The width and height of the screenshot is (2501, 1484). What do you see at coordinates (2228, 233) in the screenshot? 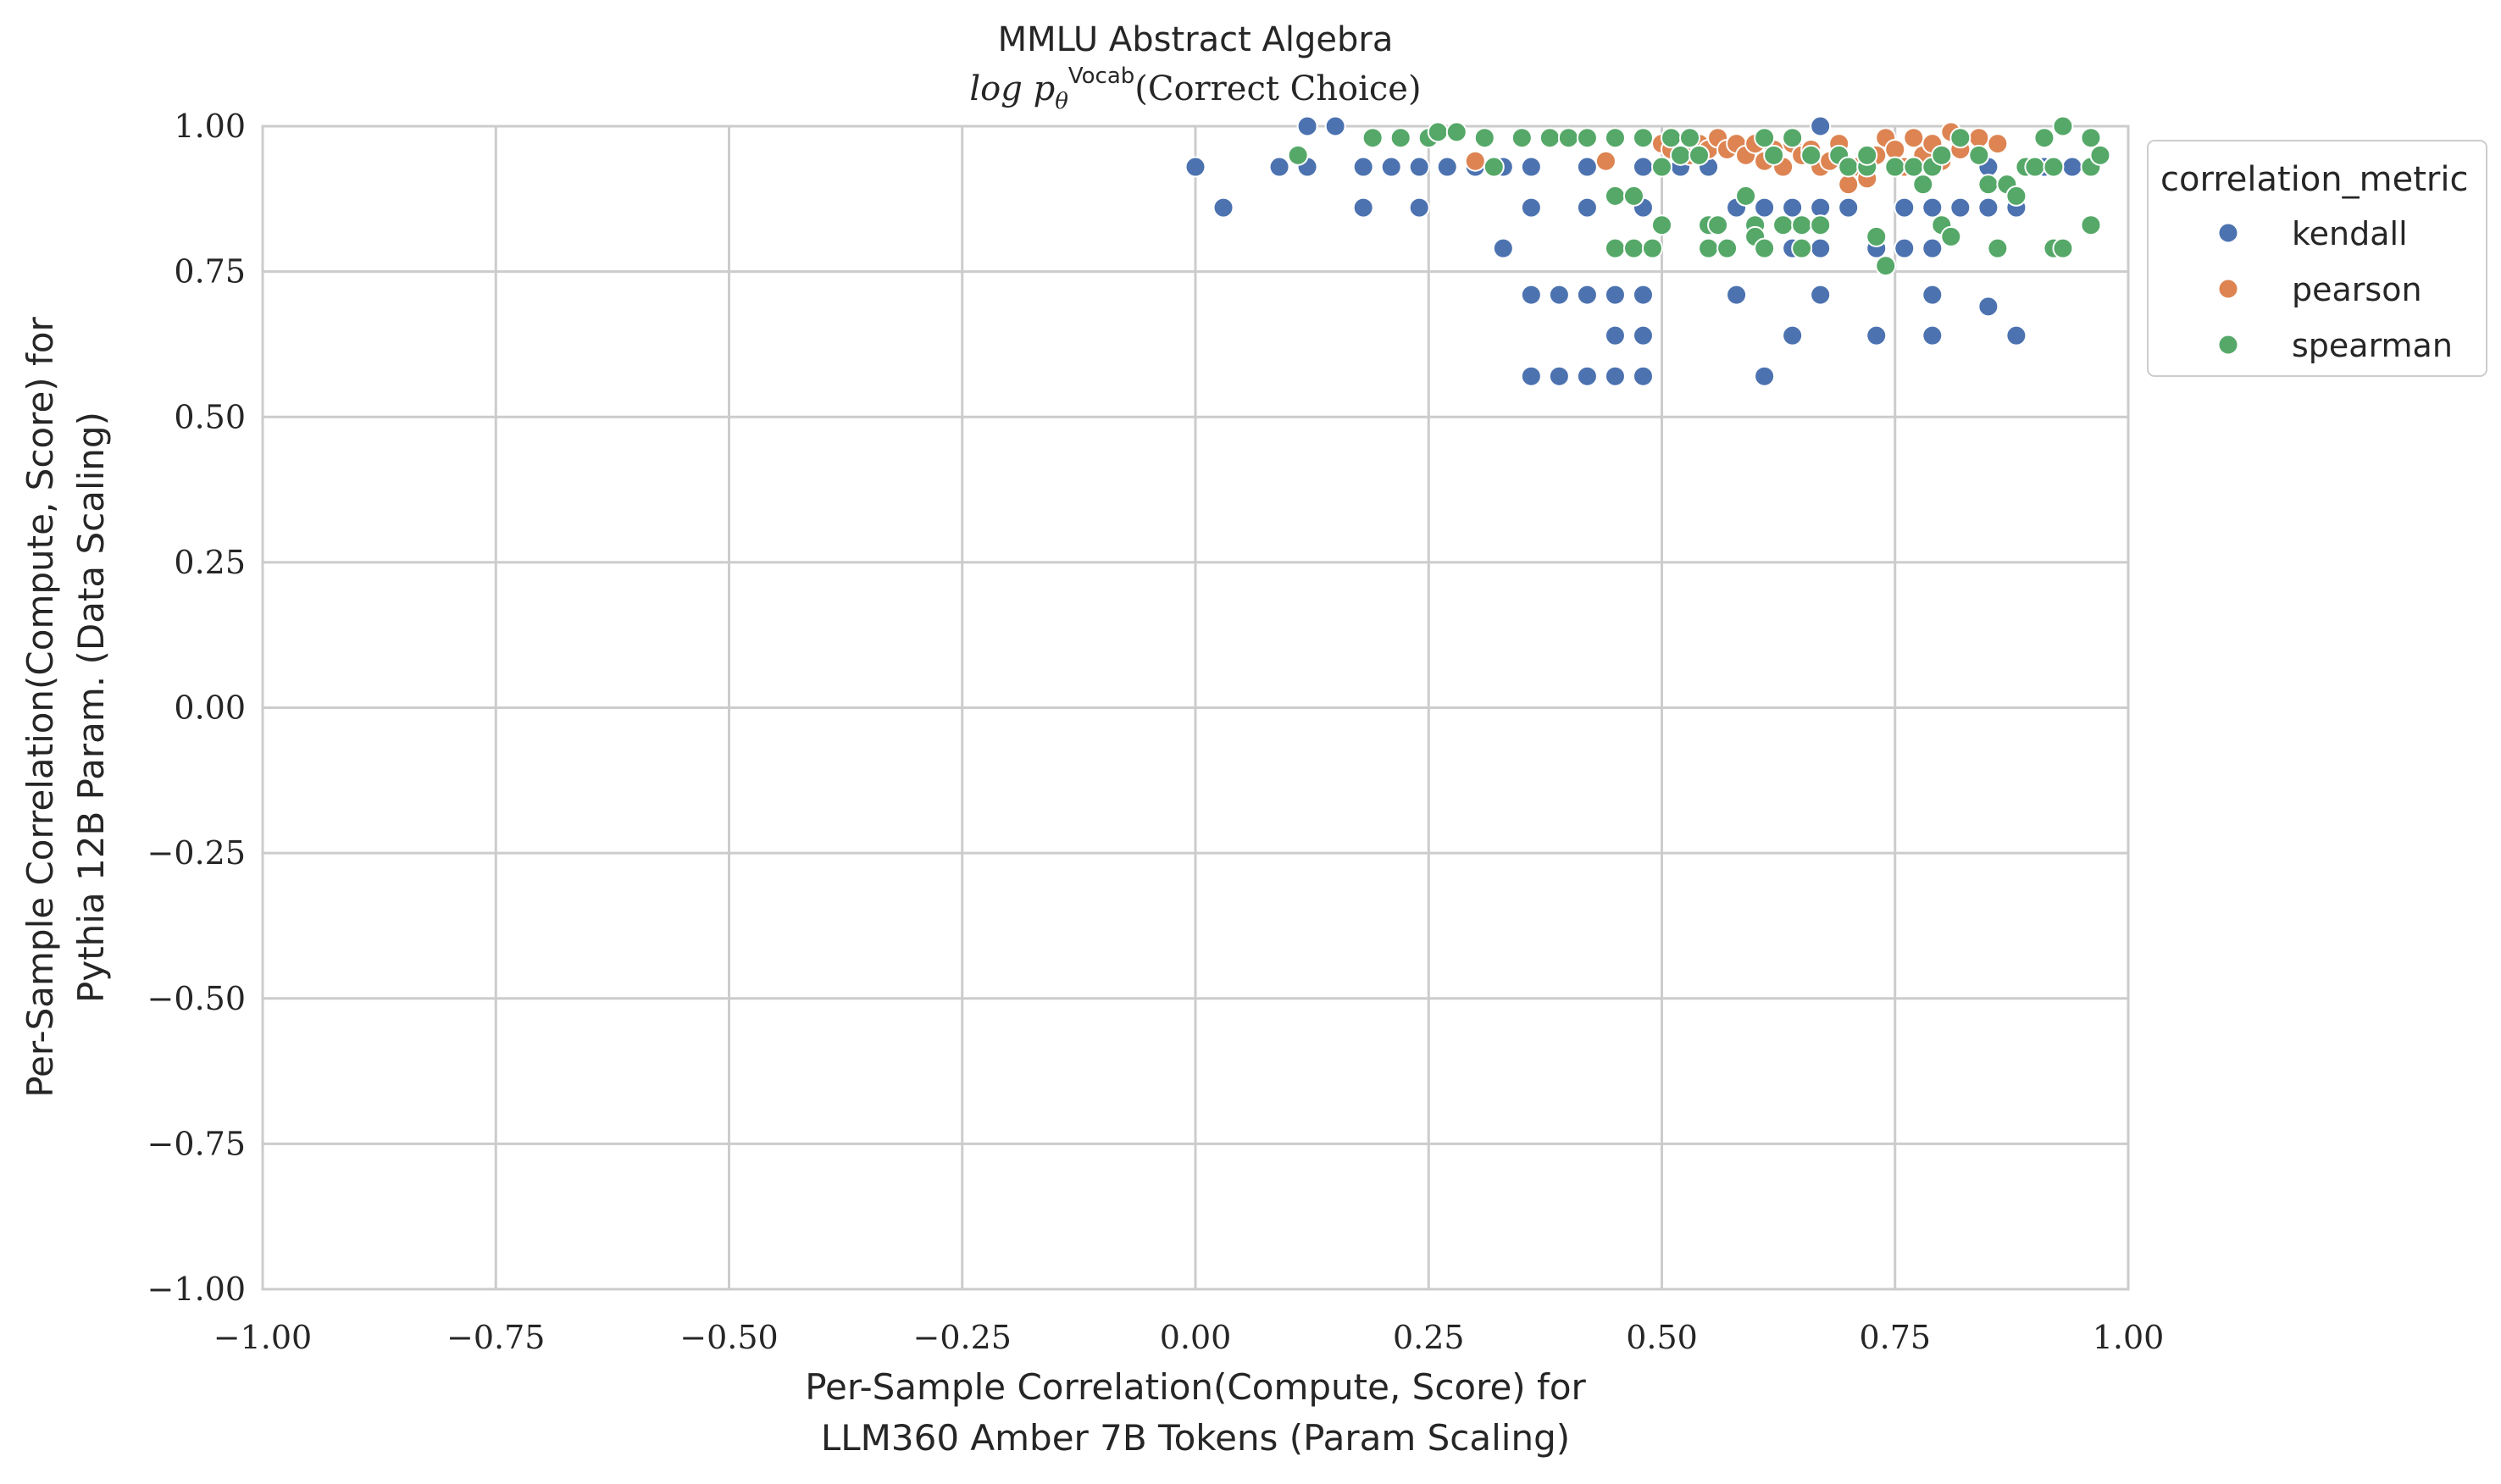
I see `legend-marker-kendall` at bounding box center [2228, 233].